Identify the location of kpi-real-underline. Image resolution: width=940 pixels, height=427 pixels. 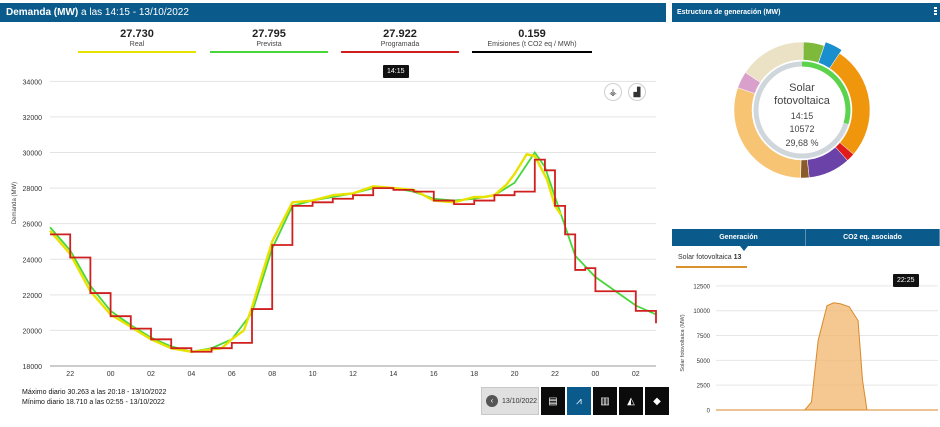
(137, 52).